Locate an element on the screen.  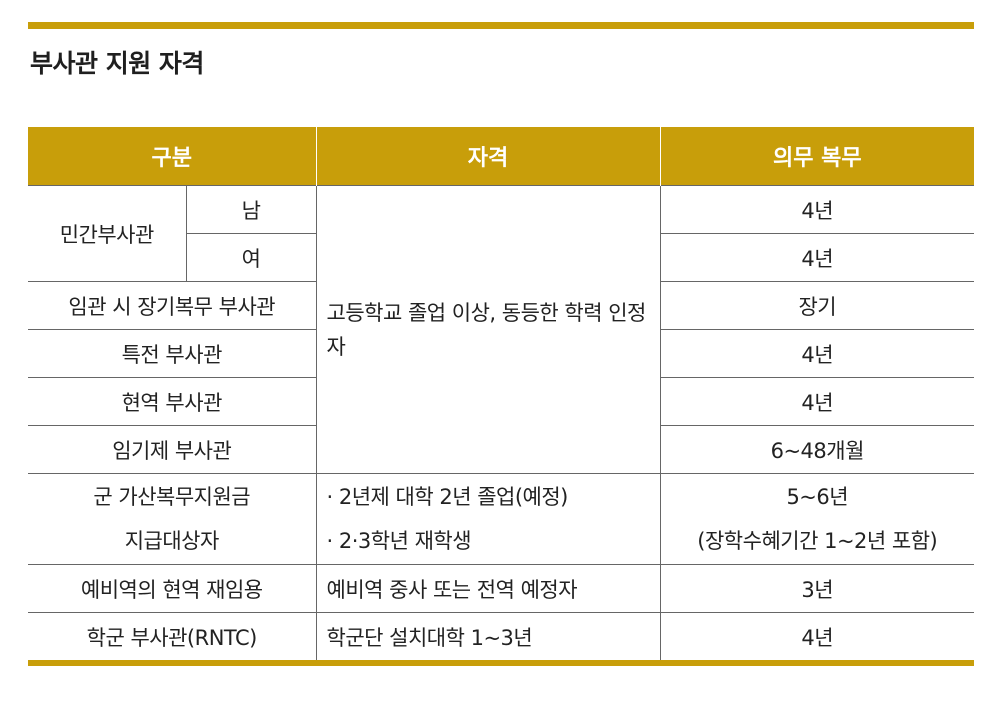
scholarship-qual-line2: · 2·3학년 재학생 is located at coordinates (399, 541).